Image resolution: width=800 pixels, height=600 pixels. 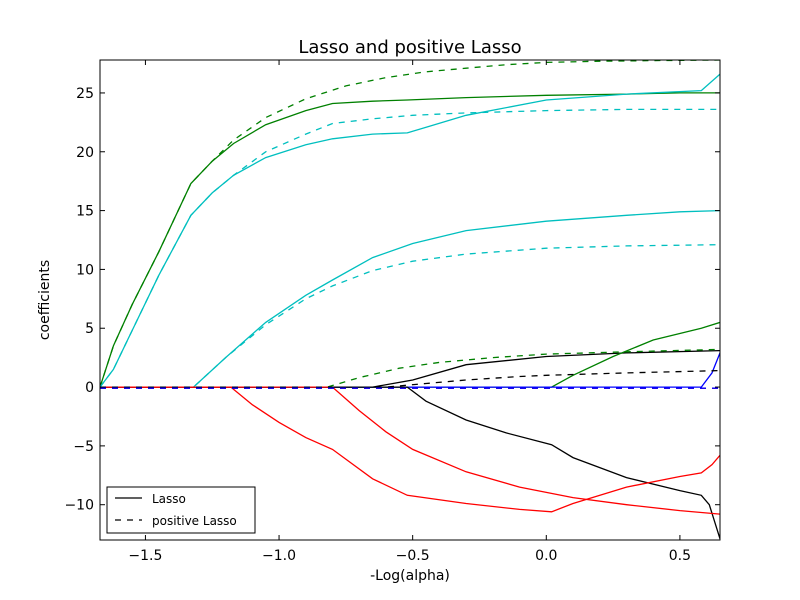 What do you see at coordinates (85, 270) in the screenshot?
I see `y-tick-label: 10` at bounding box center [85, 270].